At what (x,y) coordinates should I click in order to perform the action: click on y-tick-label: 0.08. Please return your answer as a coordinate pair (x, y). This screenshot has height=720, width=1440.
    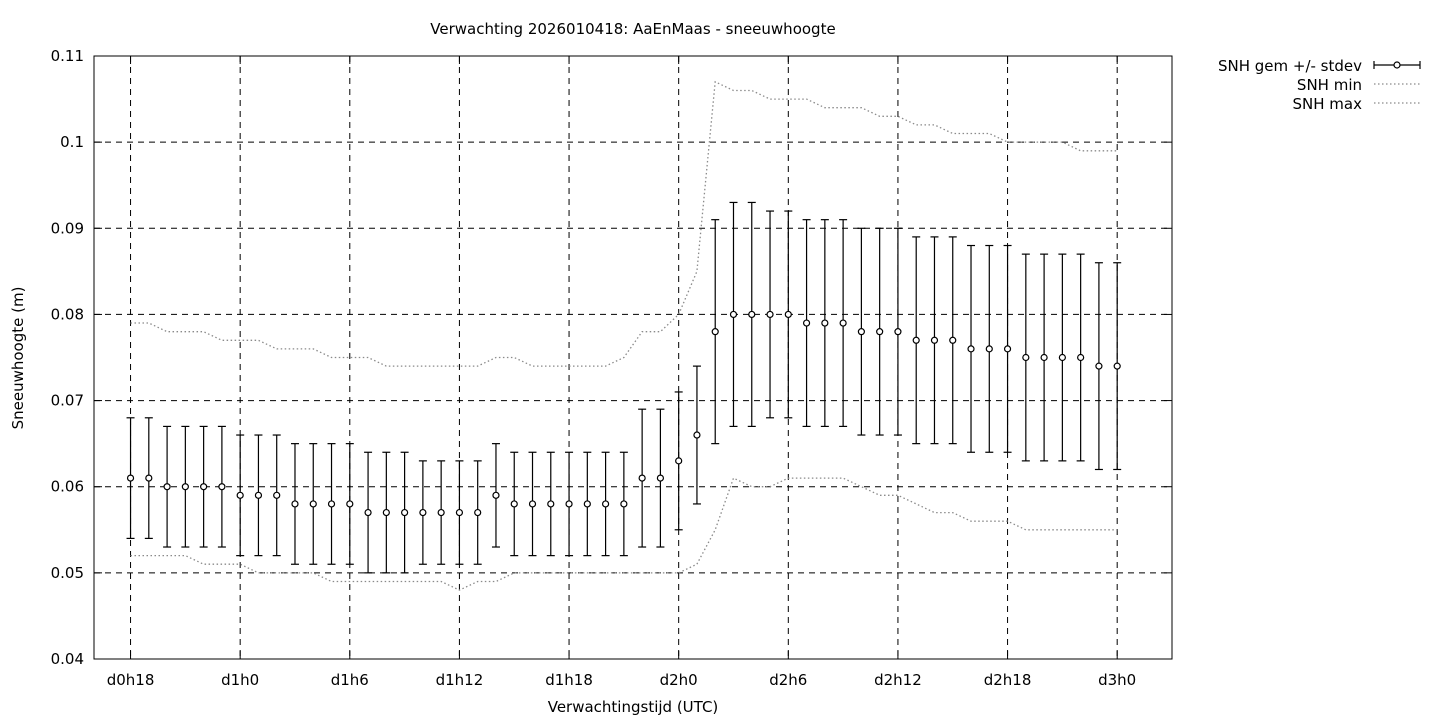
    Looking at the image, I should click on (67, 314).